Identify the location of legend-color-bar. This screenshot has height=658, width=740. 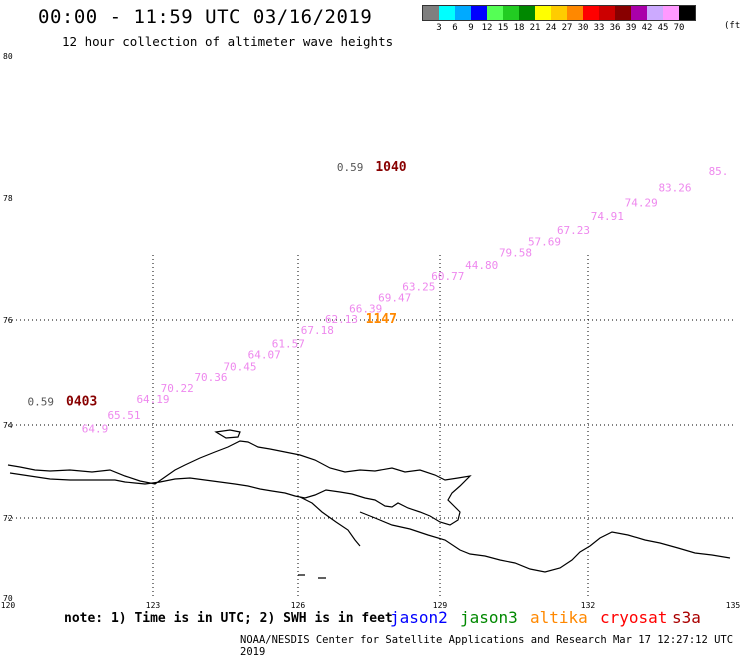
(559, 13).